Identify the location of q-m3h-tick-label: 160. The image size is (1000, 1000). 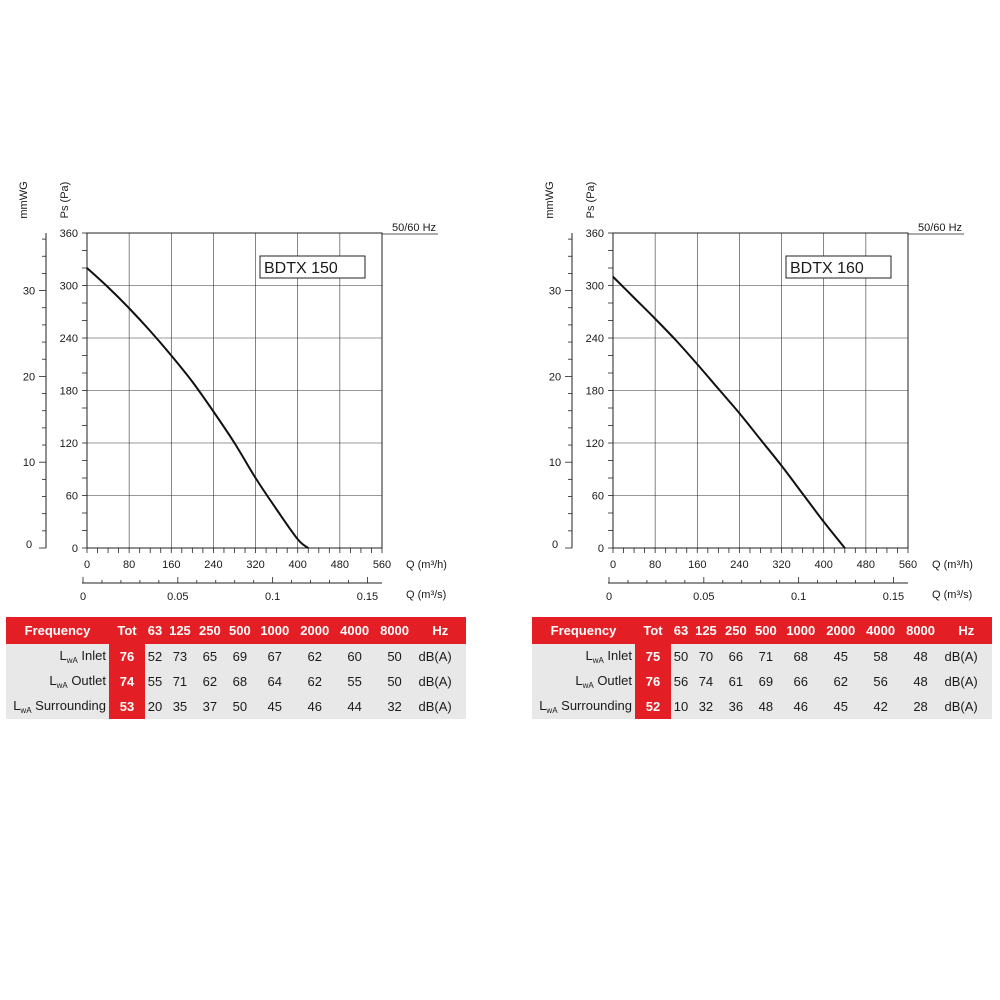
(697, 565).